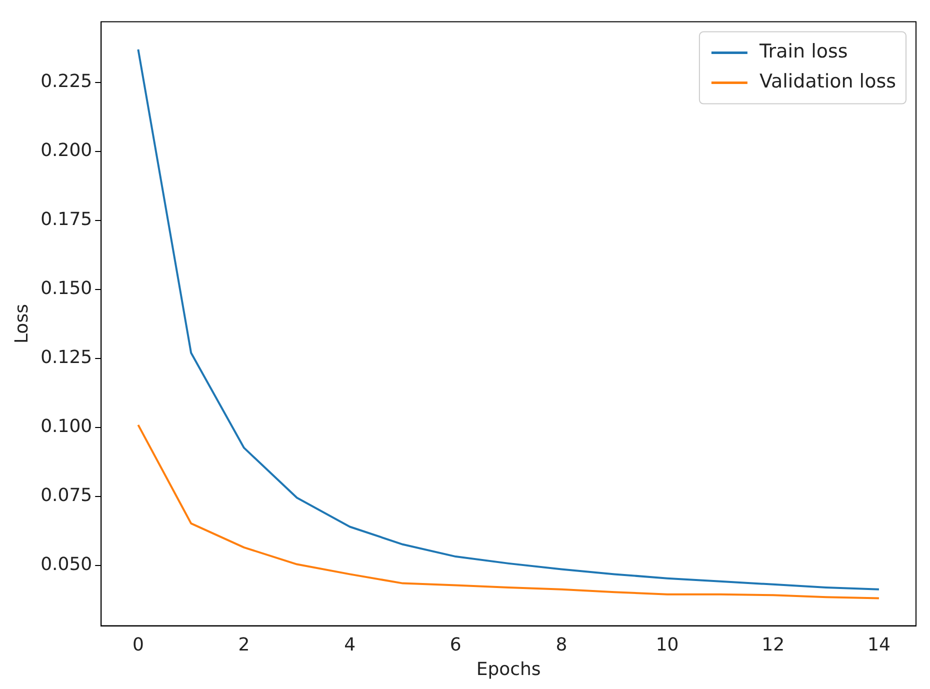 Image resolution: width=930 pixels, height=689 pixels. Describe the element at coordinates (562, 645) in the screenshot. I see `x-tick-label: 8` at that location.